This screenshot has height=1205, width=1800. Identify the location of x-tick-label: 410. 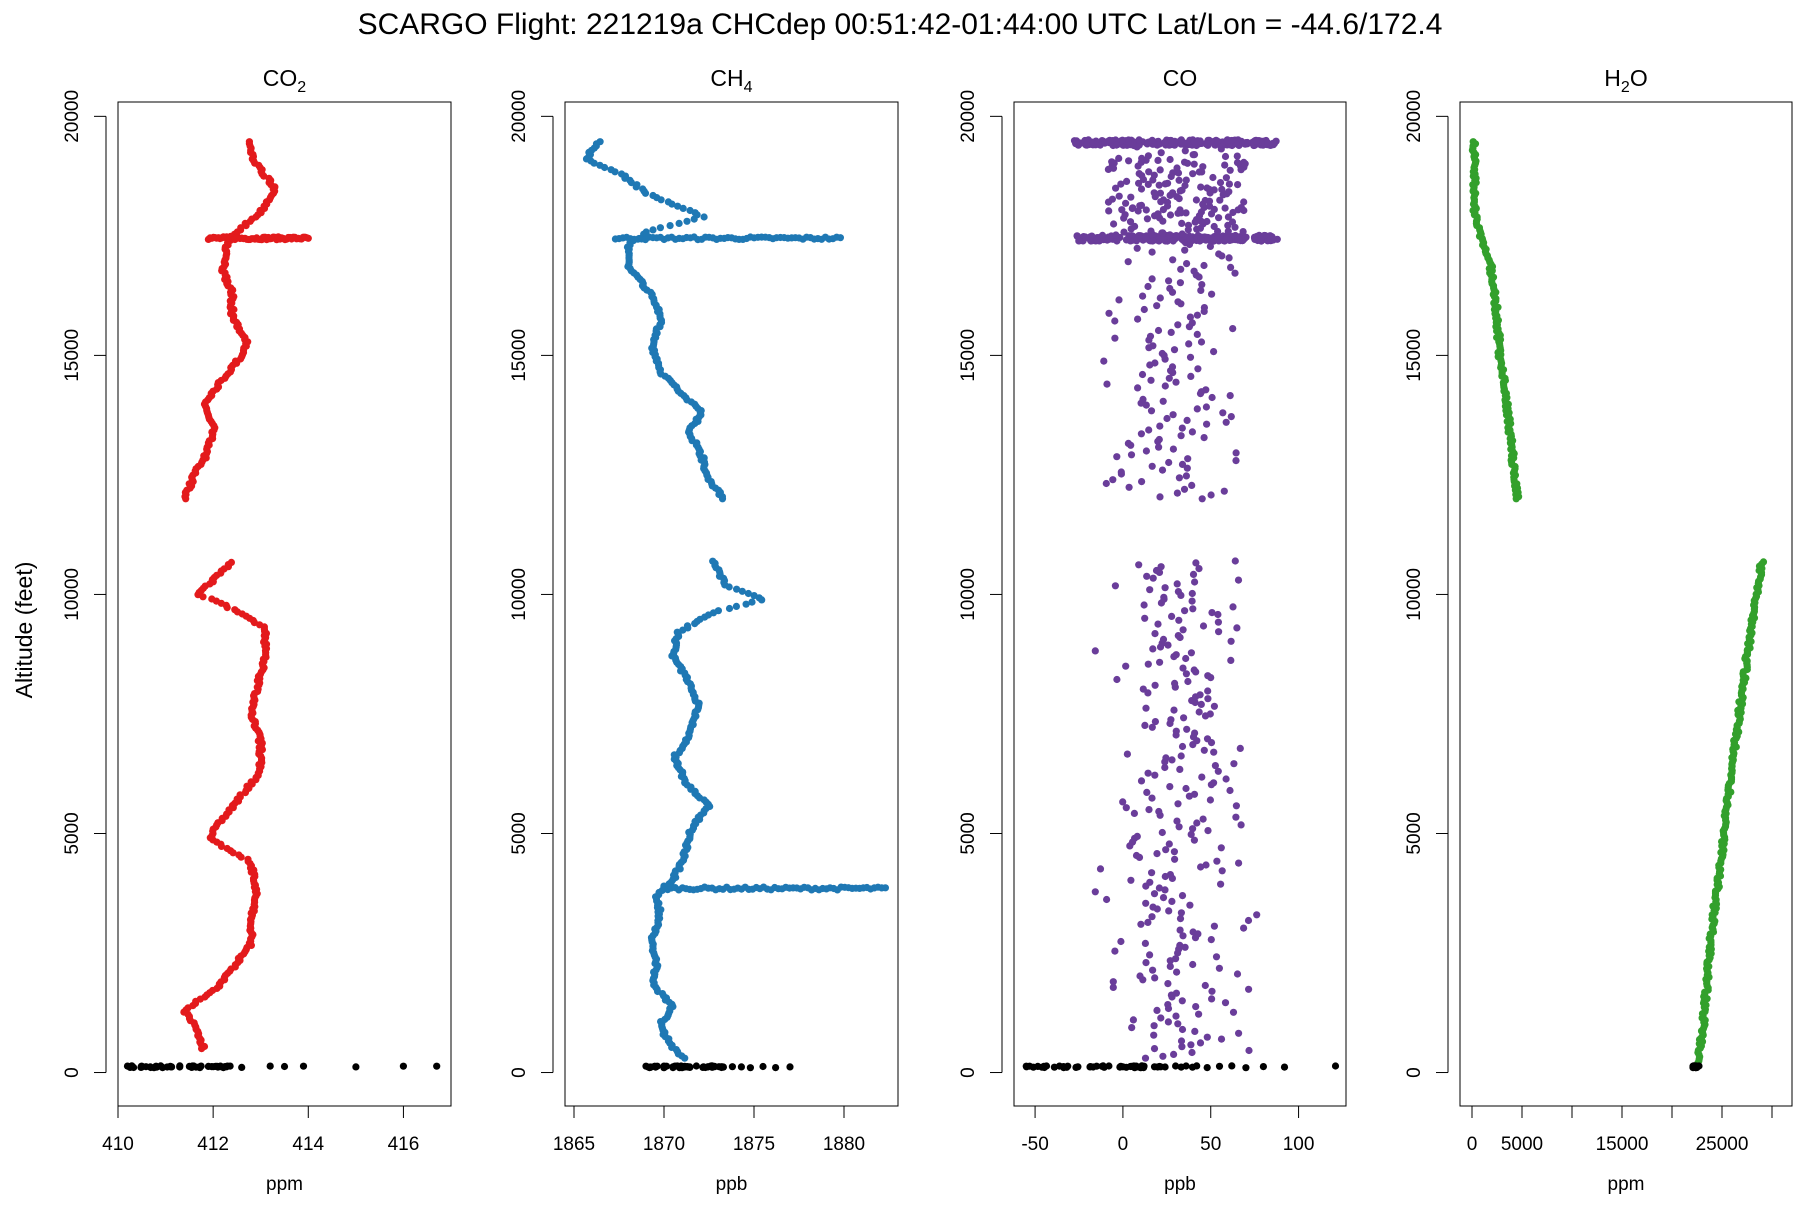
(118, 1144).